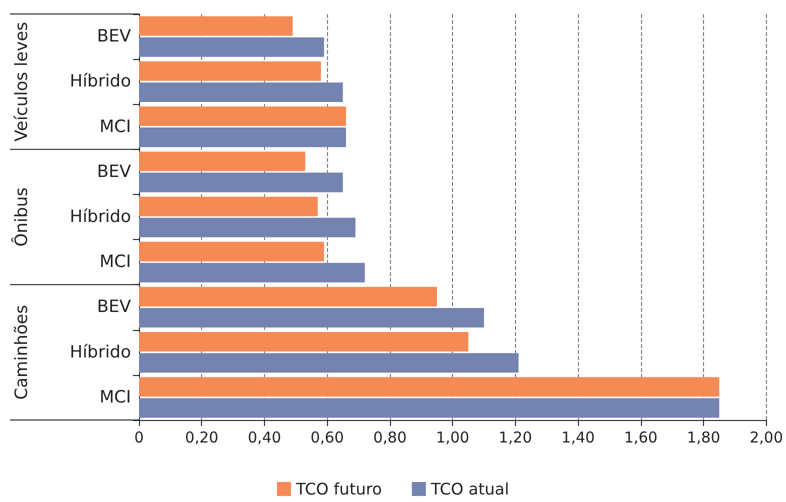 The image size is (786, 502). What do you see at coordinates (22, 82) in the screenshot?
I see `text: Veículos leves` at bounding box center [22, 82].